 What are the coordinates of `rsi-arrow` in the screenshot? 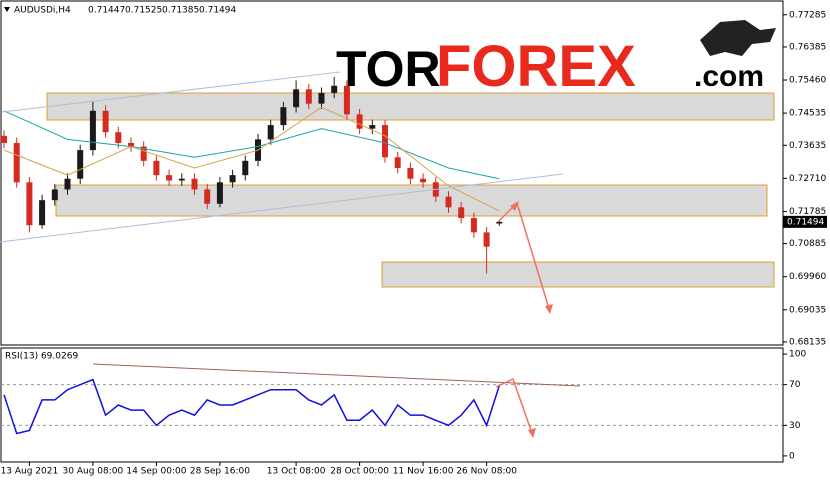 It's located at (514, 407).